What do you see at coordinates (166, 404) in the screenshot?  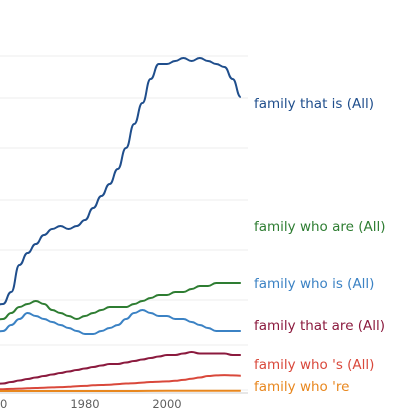 I see `x-tick-label: 2000` at bounding box center [166, 404].